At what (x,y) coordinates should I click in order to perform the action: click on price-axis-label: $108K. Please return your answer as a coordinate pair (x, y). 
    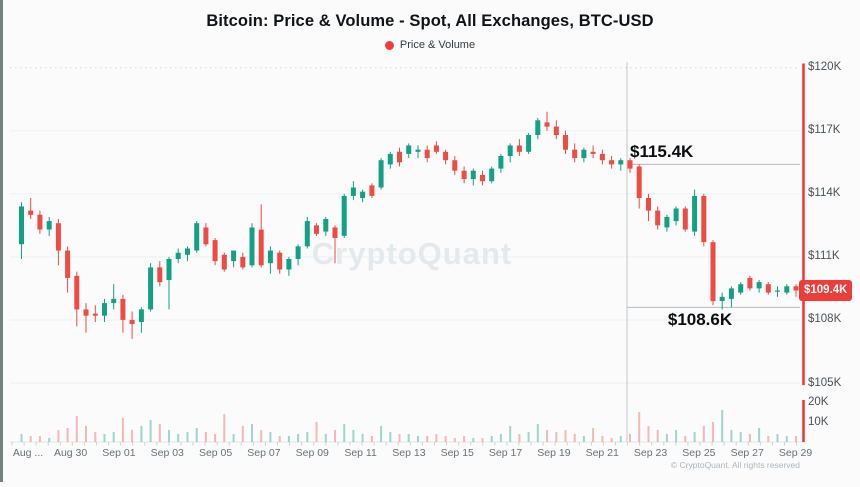
    Looking at the image, I should click on (825, 319).